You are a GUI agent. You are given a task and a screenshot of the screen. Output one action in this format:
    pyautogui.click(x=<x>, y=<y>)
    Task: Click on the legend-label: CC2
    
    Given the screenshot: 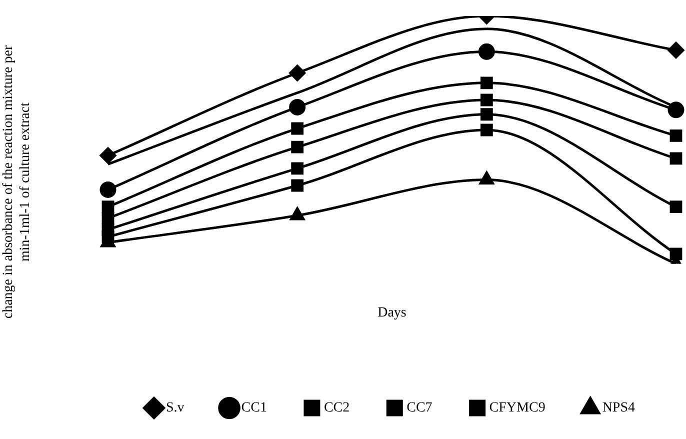 What is the action you would take?
    pyautogui.click(x=337, y=408)
    